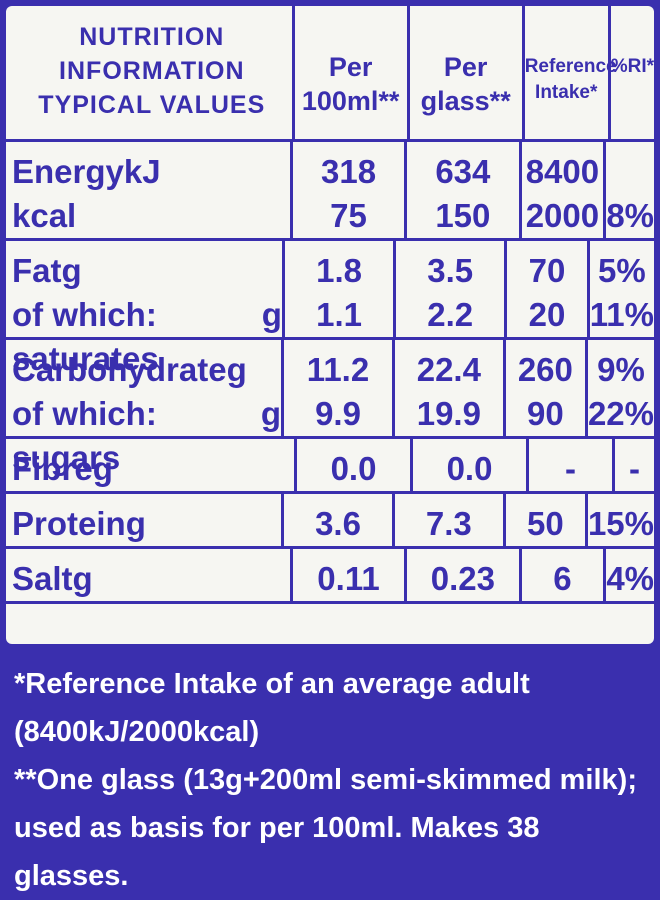 The height and width of the screenshot is (900, 660). I want to click on value-cell: 318 75, so click(346, 190).